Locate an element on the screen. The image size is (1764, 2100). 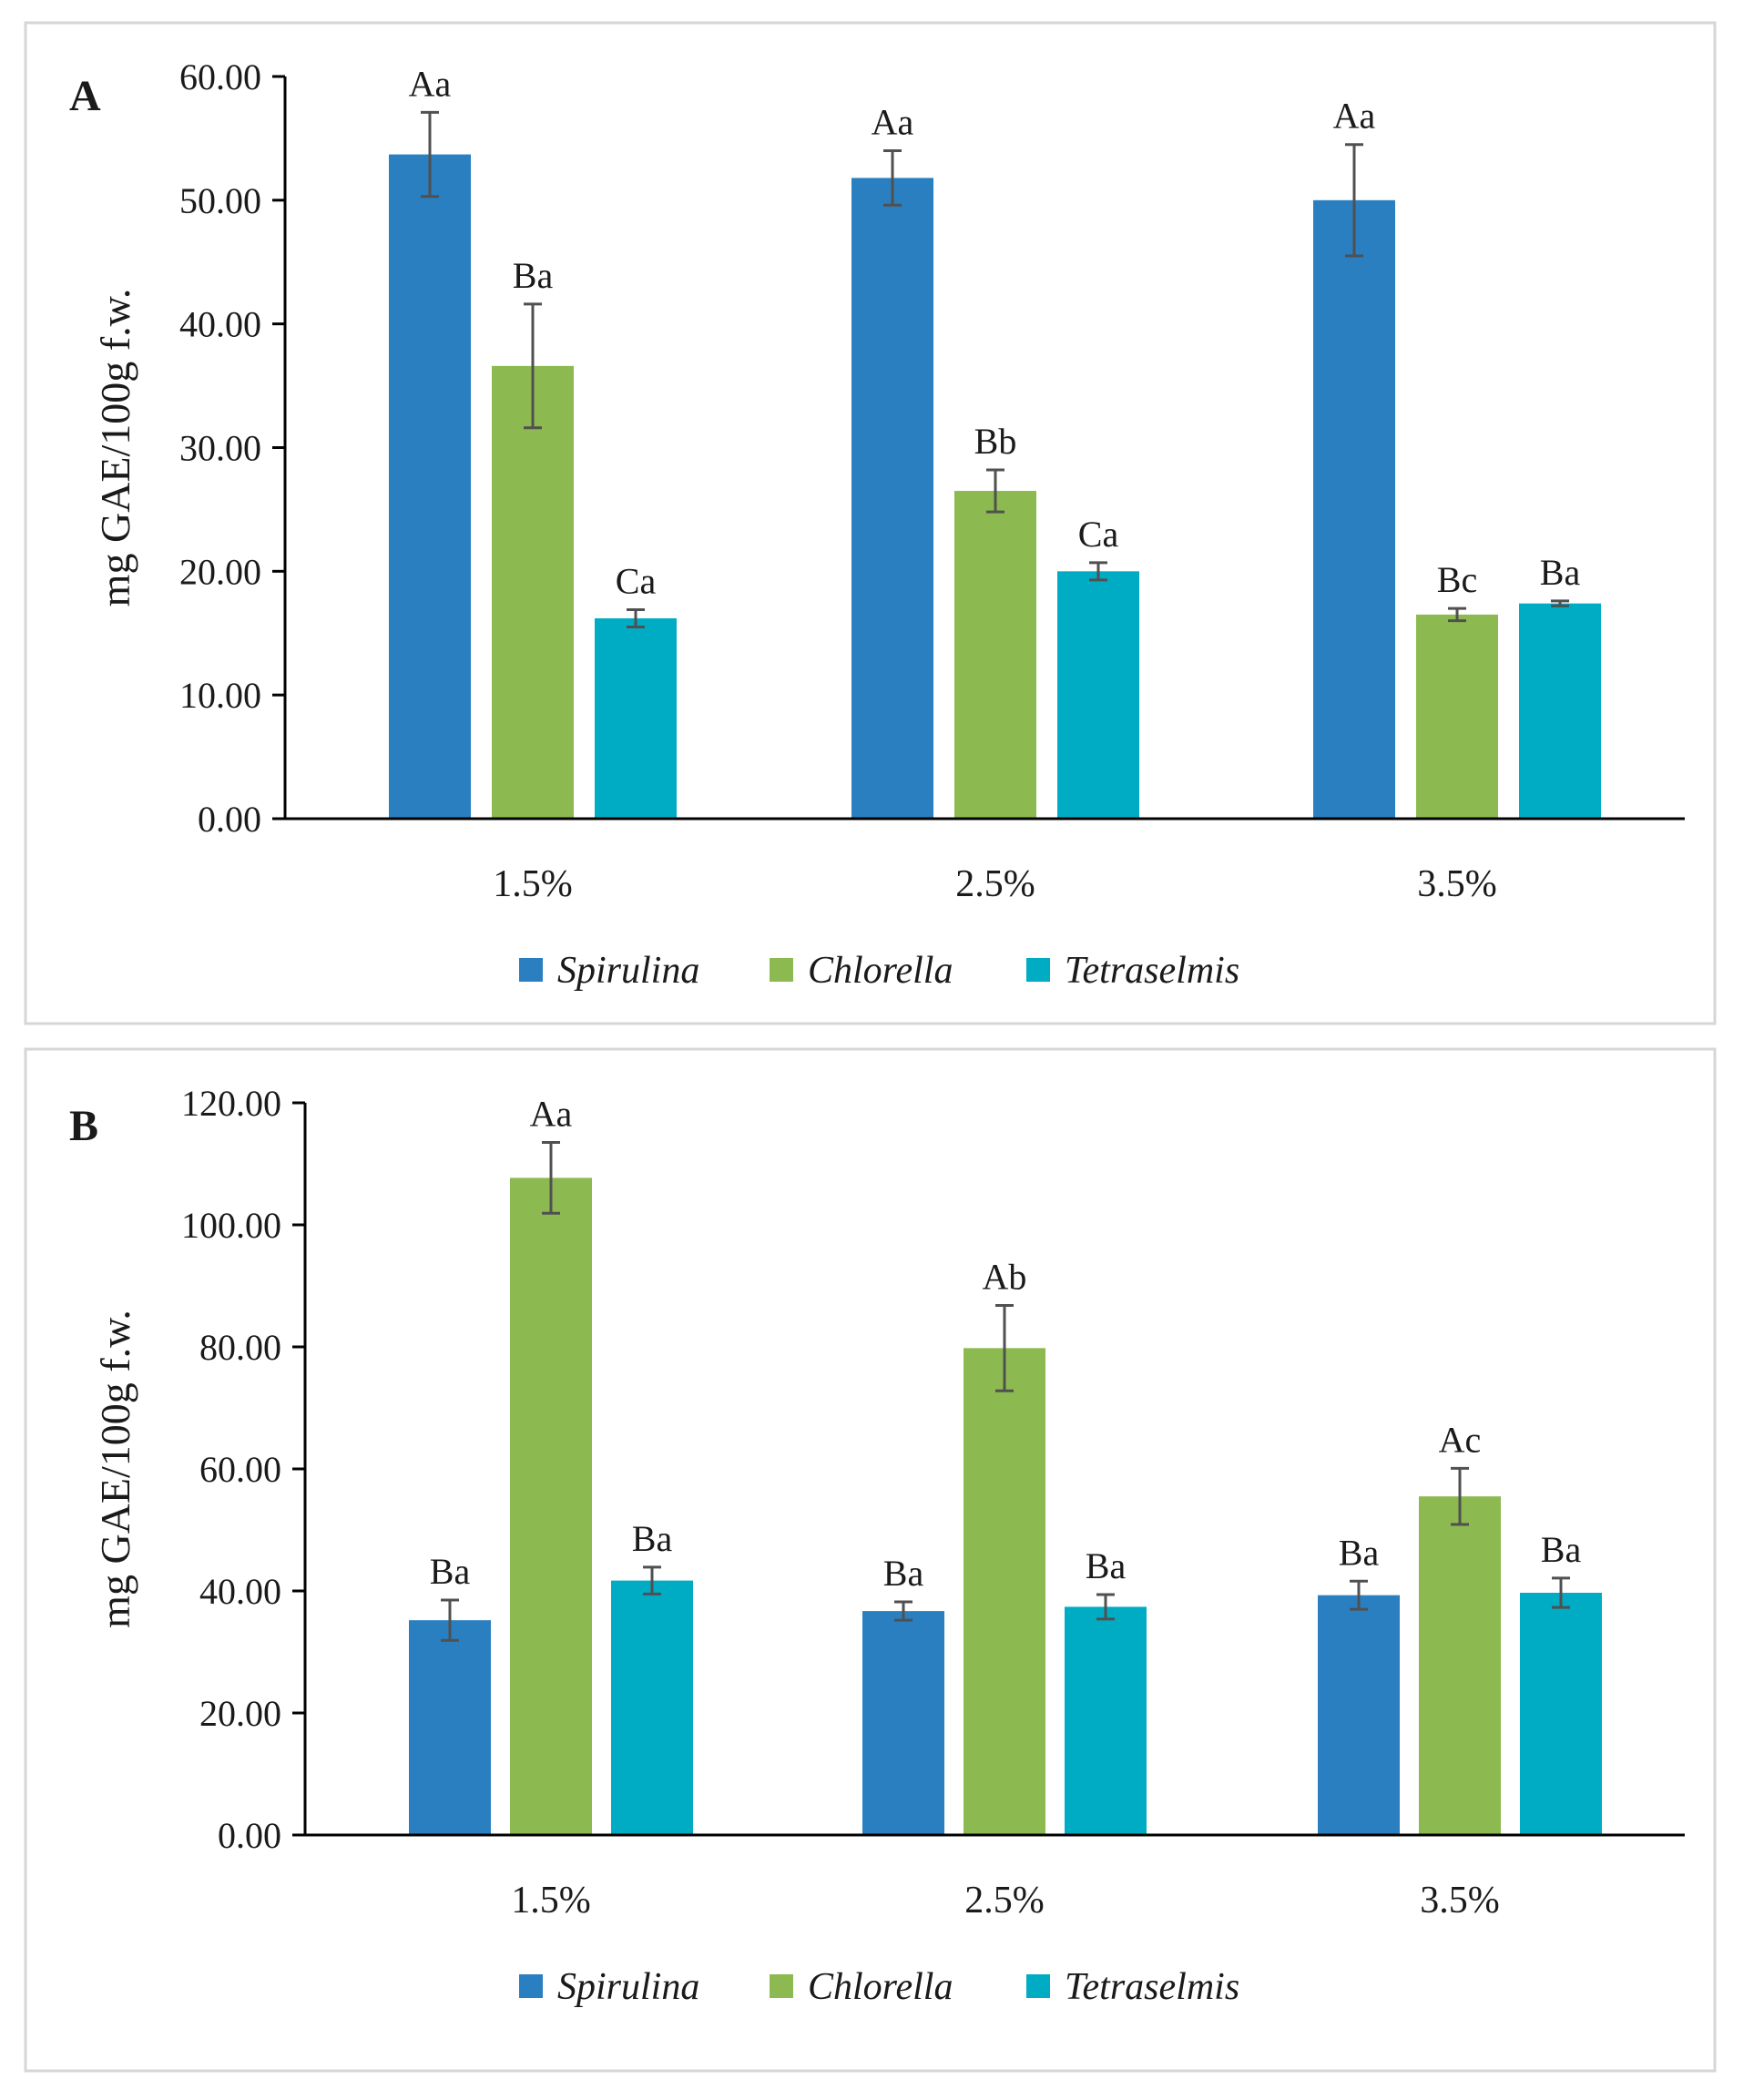
panel-a-y-axis-title: mg GAE/100g f.w. is located at coordinates (115, 448).